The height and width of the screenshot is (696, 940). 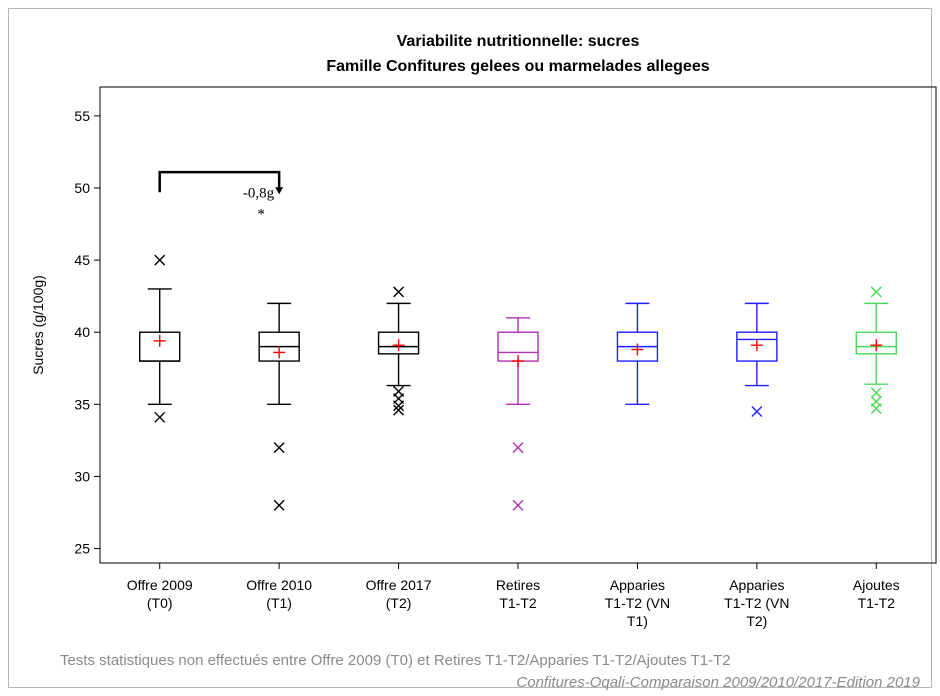 I want to click on bracket-arrowhead, so click(x=279, y=191).